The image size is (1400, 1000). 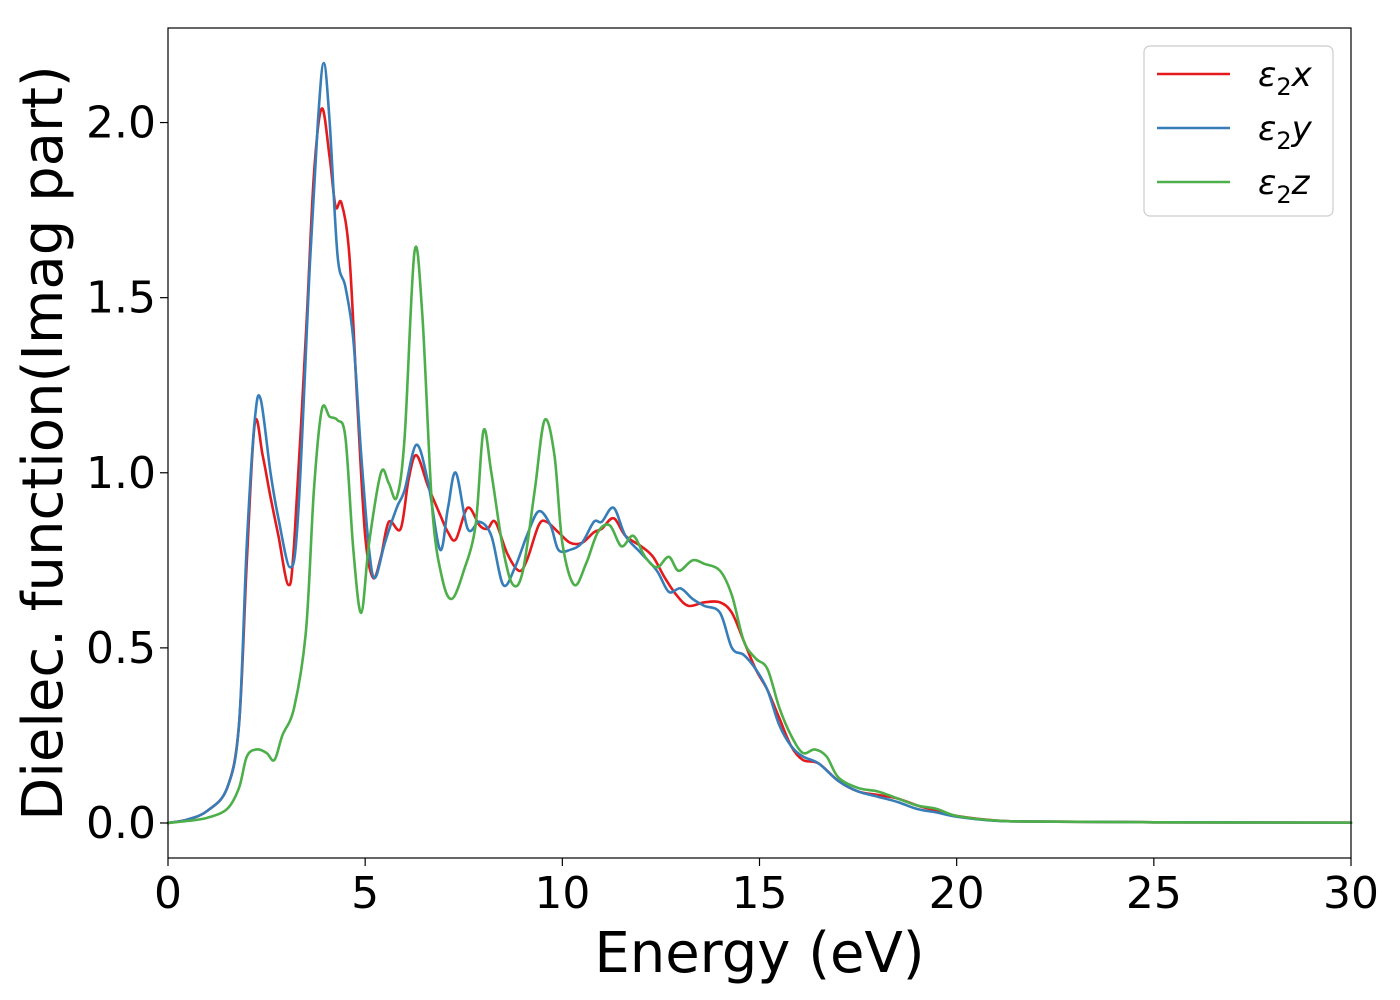 I want to click on y-tick-label: 0.0, so click(x=121, y=823).